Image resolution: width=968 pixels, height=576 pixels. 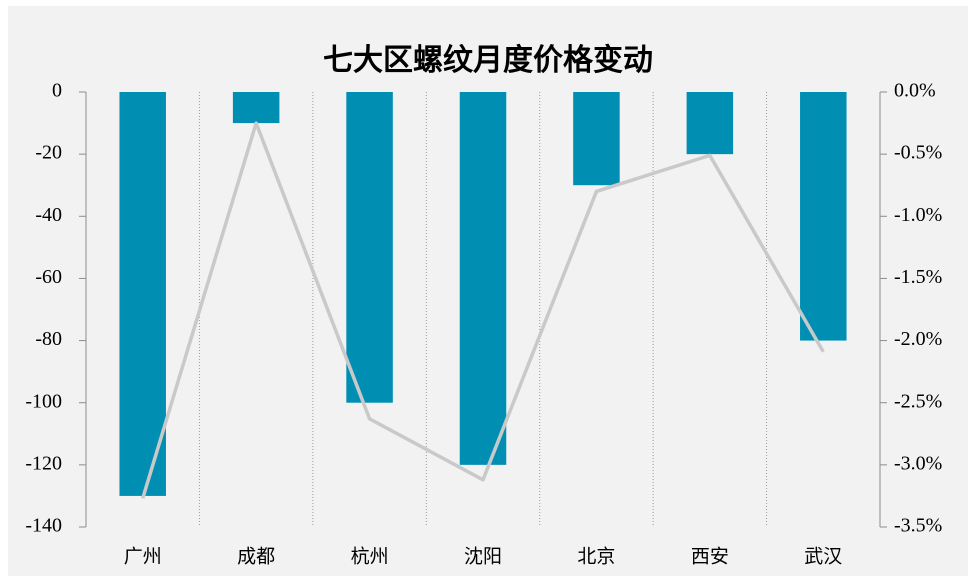 What do you see at coordinates (43, 401) in the screenshot?
I see `y-tick-label: -100` at bounding box center [43, 401].